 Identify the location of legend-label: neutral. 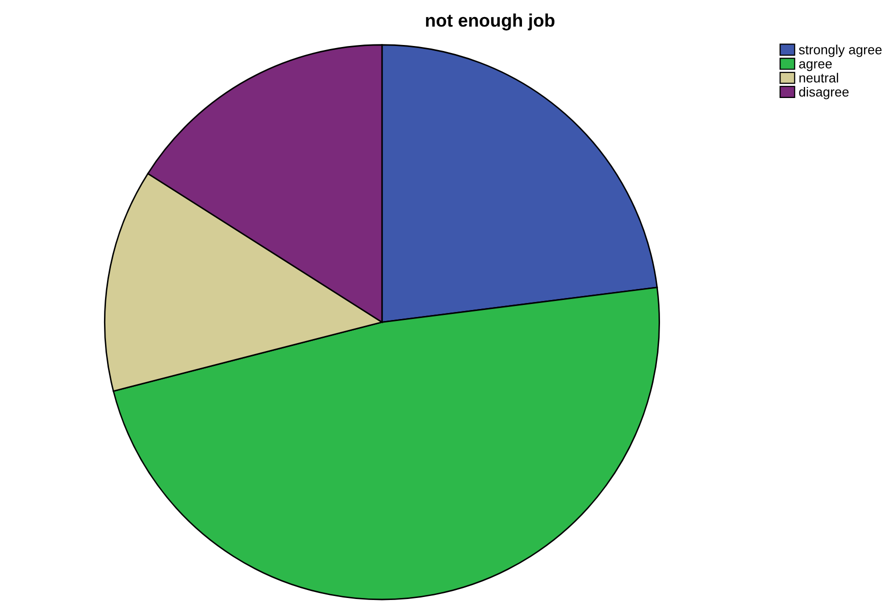
(818, 77).